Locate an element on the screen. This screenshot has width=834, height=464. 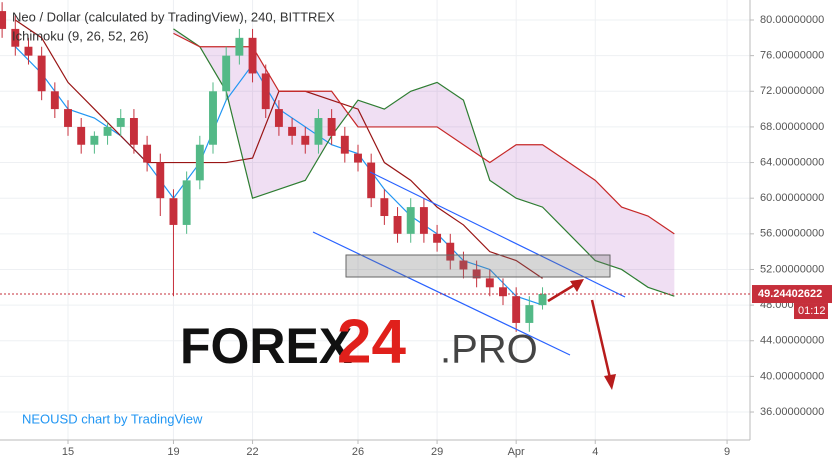
y-tick-label: 52.00000000 is located at coordinates (792, 269).